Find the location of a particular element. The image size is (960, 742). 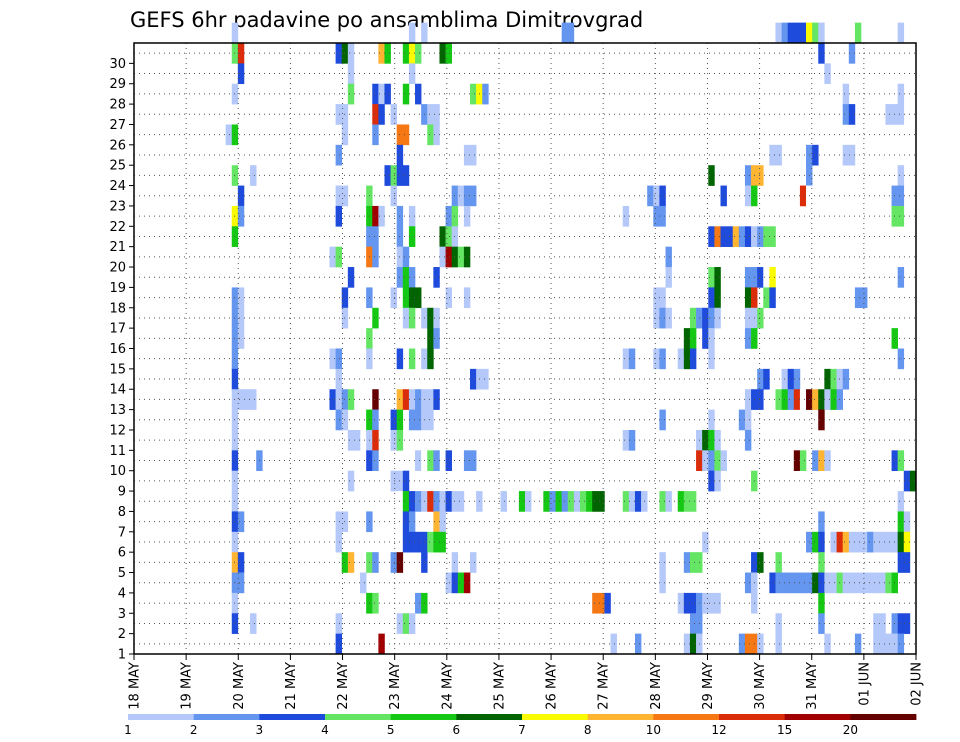

x-tick-label: 30 MAY is located at coordinates (760, 686).